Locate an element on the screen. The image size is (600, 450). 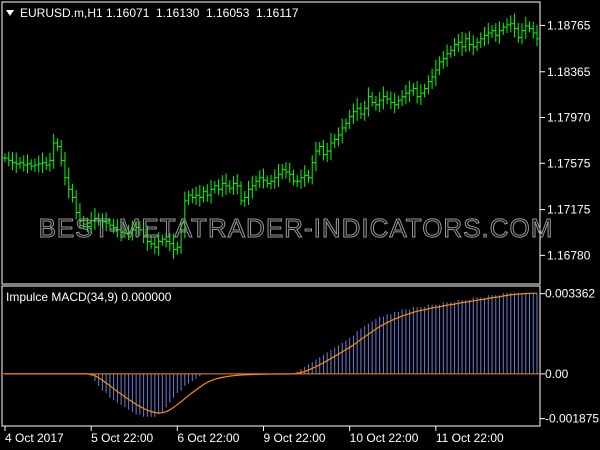
time-tick-label: 6 Oct 22:00 is located at coordinates (208, 438).